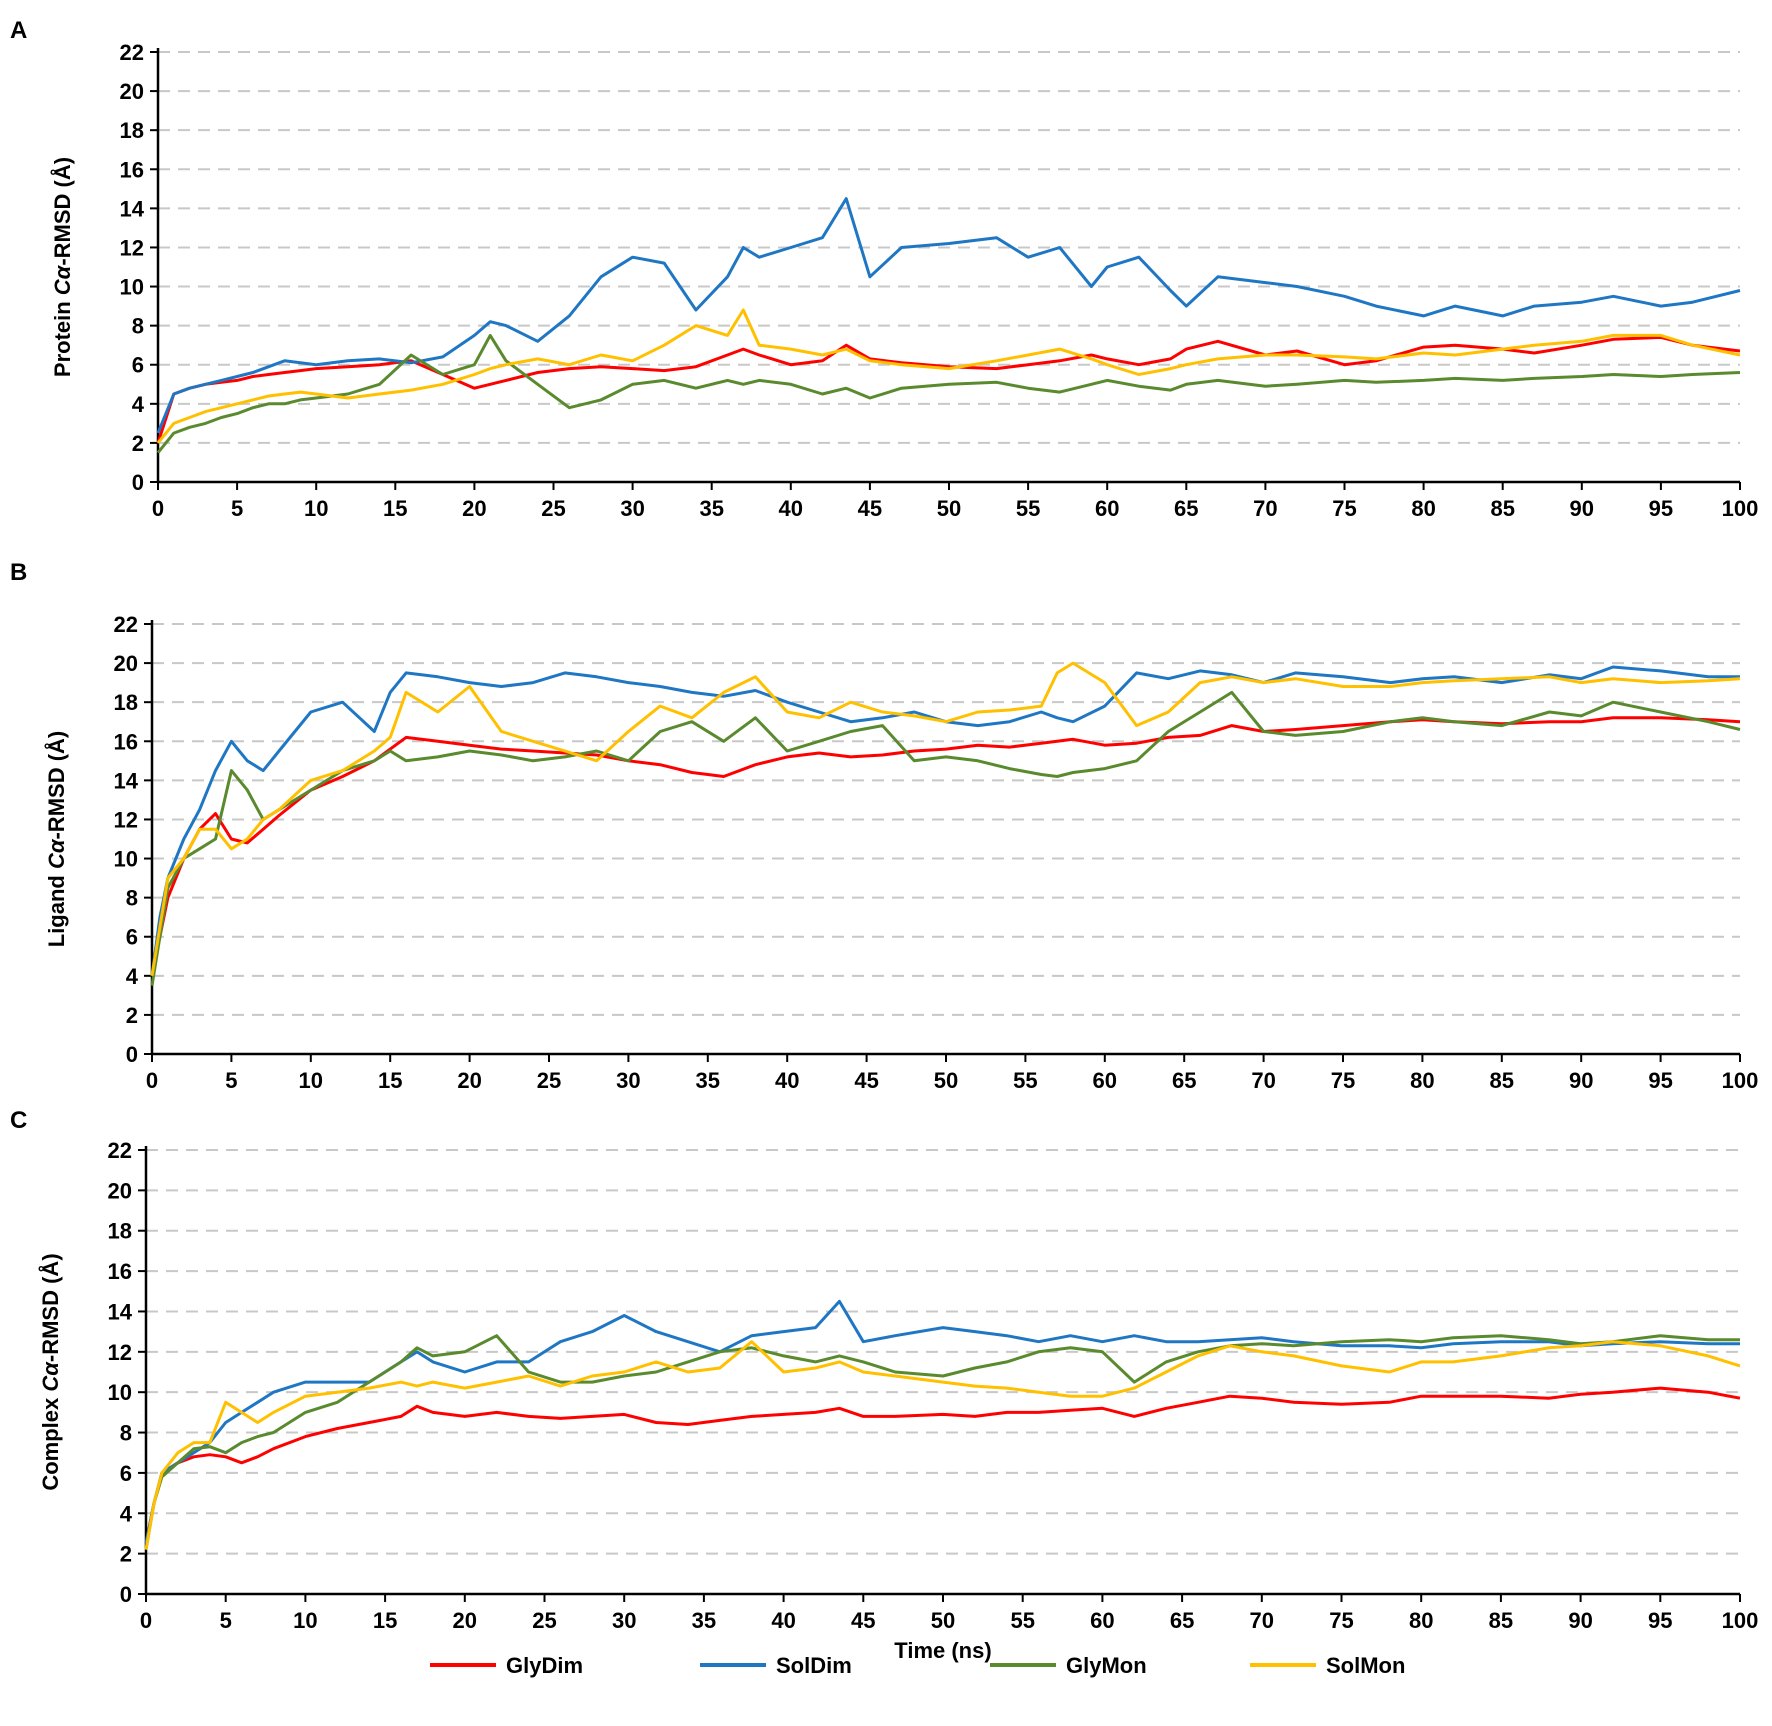 The height and width of the screenshot is (1726, 1772). What do you see at coordinates (126, 780) in the screenshot?
I see `y-tick-label: 14` at bounding box center [126, 780].